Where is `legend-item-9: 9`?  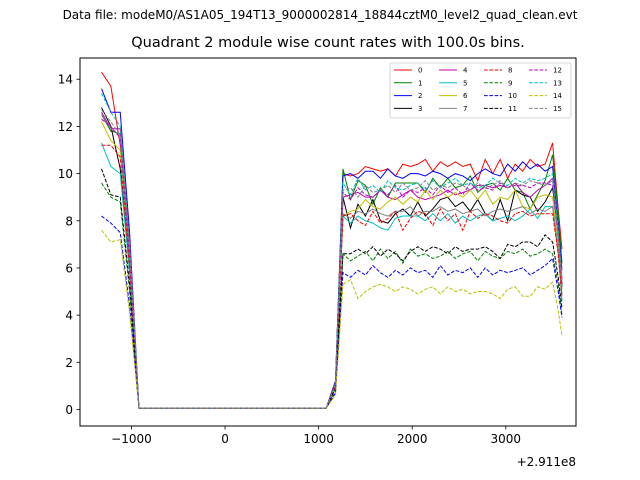 legend-item-9: 9 is located at coordinates (498, 83).